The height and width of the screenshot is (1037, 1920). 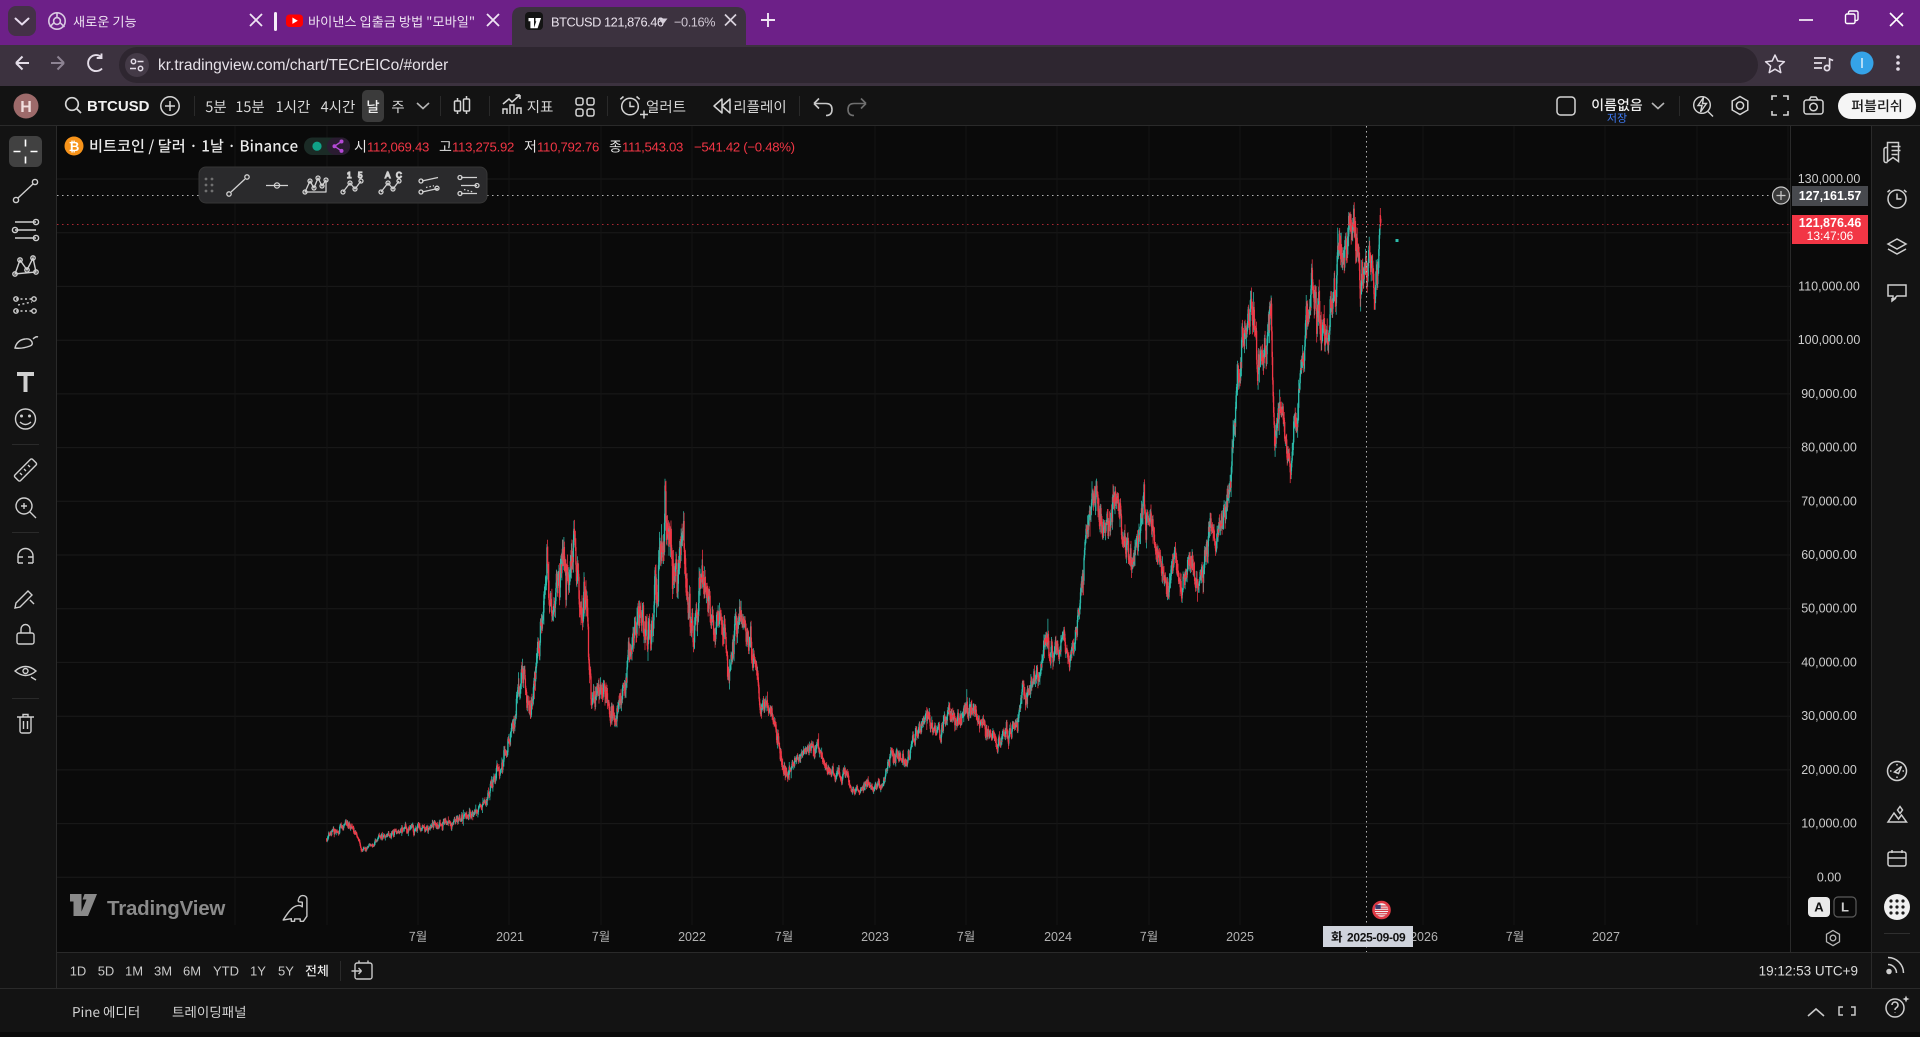 I want to click on svg-text: 50,000.00, so click(x=1829, y=609).